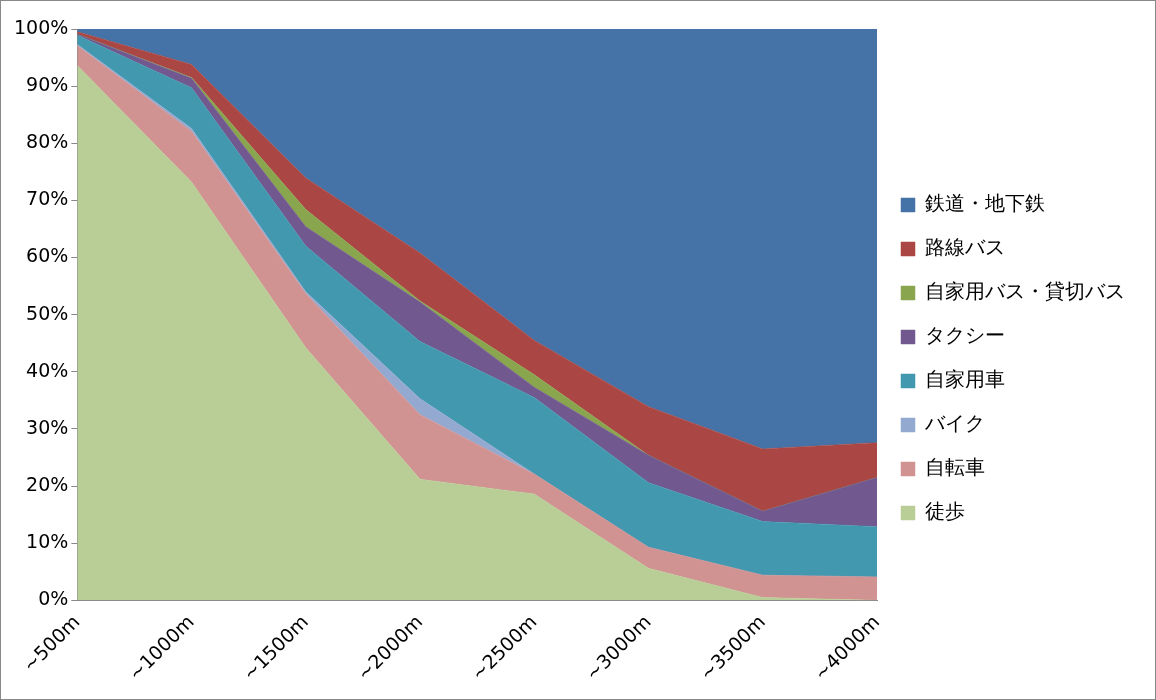 The image size is (1156, 700). What do you see at coordinates (47, 255) in the screenshot?
I see `y-tick-label: 60%` at bounding box center [47, 255].